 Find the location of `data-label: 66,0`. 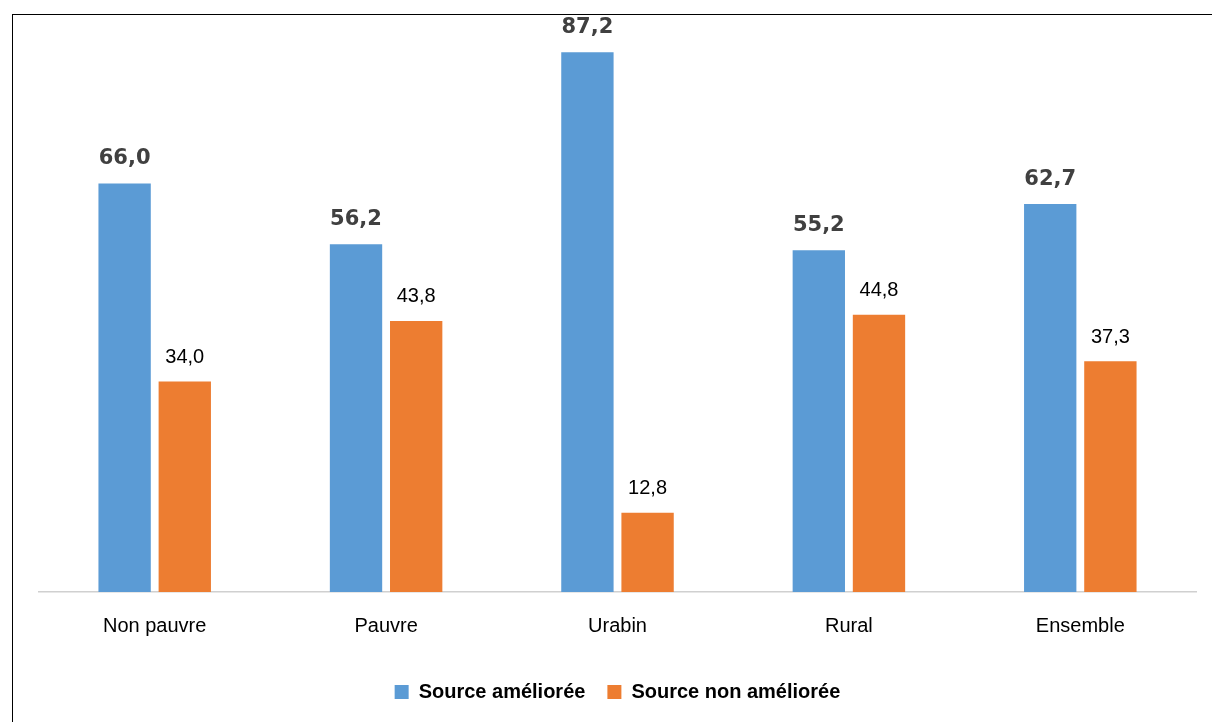

data-label: 66,0 is located at coordinates (124, 157).